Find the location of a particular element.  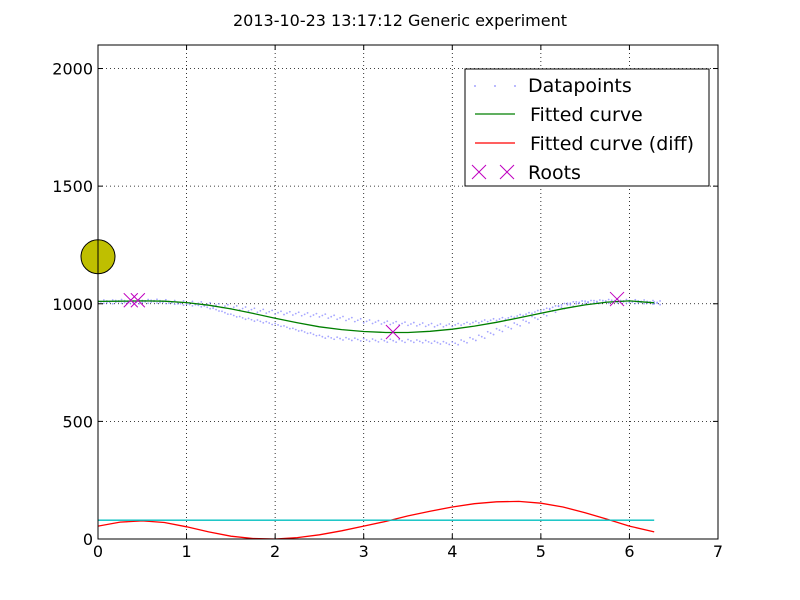

legend-label-fitted-curve: Fitted curve is located at coordinates (586, 115).